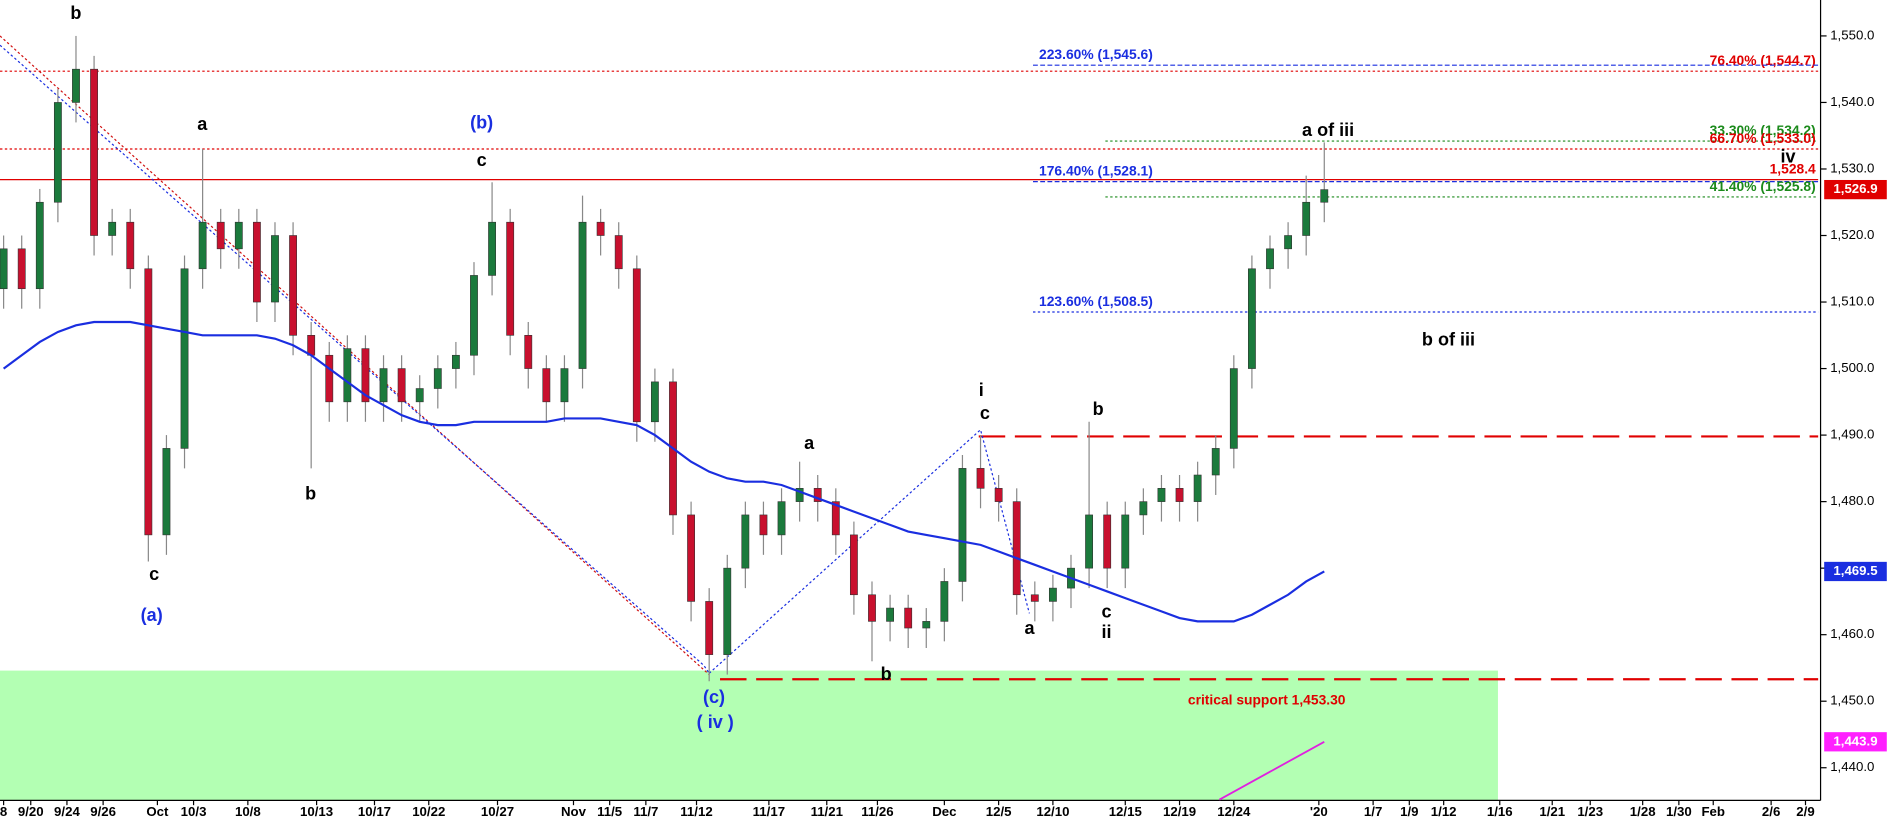 This screenshot has height=822, width=1888. What do you see at coordinates (1052, 811) in the screenshot?
I see `x-tick-label: 12/10` at bounding box center [1052, 811].